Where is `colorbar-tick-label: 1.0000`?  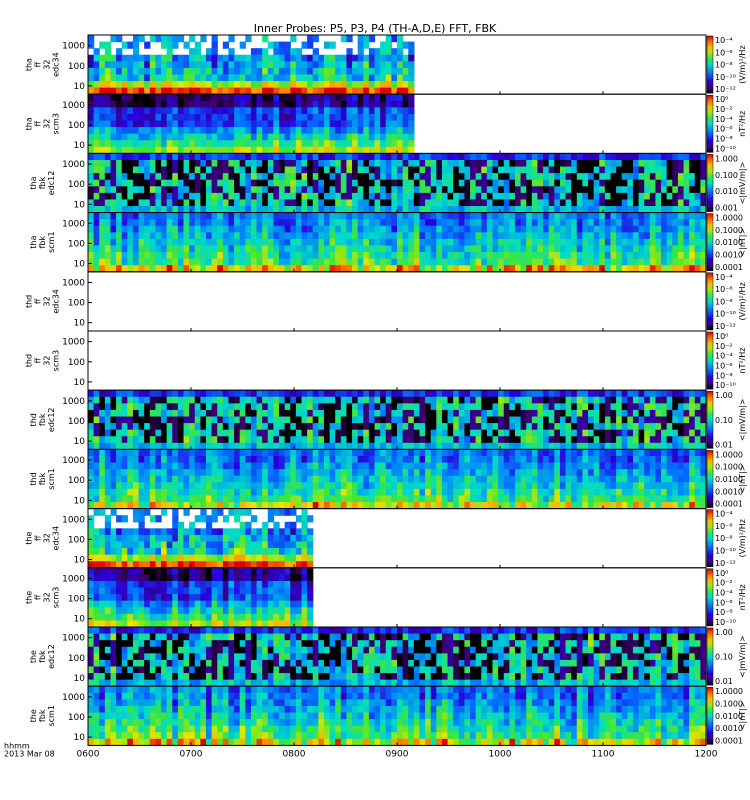
colorbar-tick-label: 1.0000 is located at coordinates (729, 454).